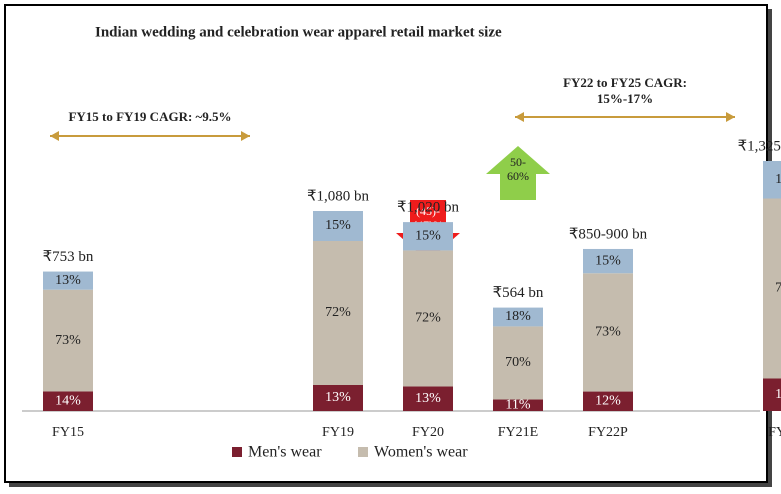 The image size is (781, 494). Describe the element at coordinates (518, 293) in the screenshot. I see `total-label: ₹564 bn` at that location.